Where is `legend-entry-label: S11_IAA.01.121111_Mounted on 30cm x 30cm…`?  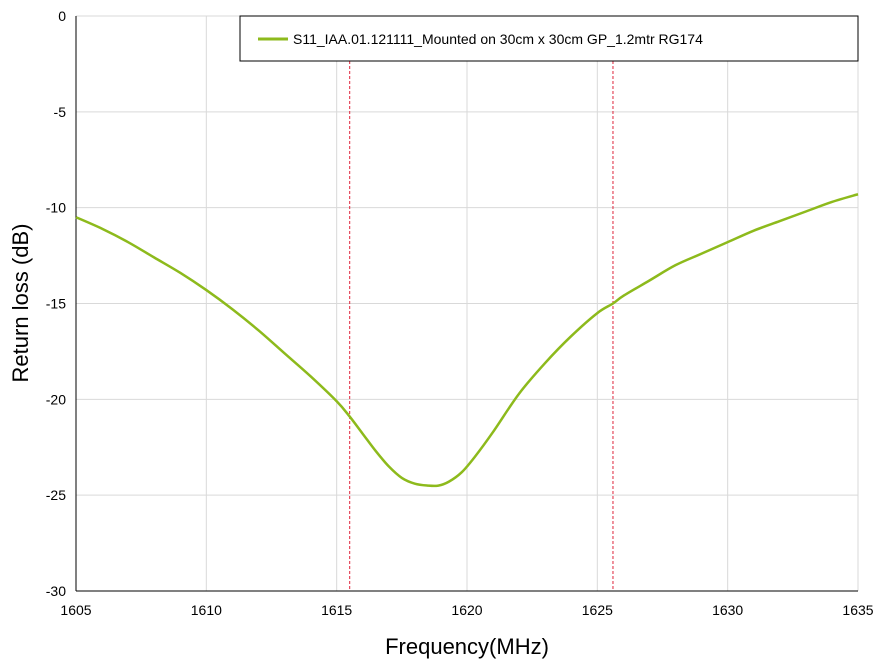 legend-entry-label: S11_IAA.01.121111_Mounted on 30cm x 30cm… is located at coordinates (498, 39).